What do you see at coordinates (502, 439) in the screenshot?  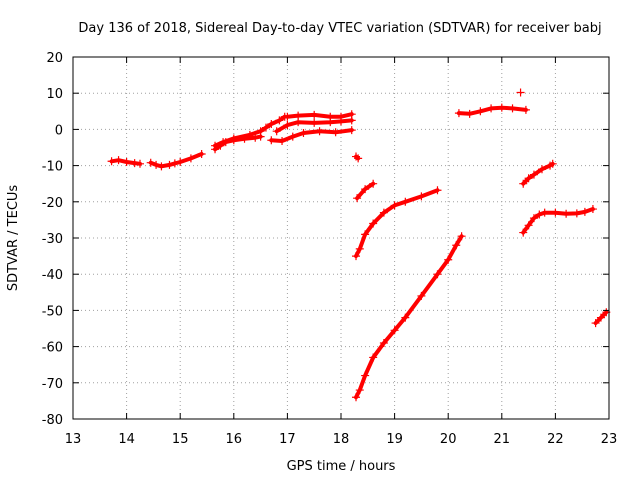 I see `x-tick-label: 21` at bounding box center [502, 439].